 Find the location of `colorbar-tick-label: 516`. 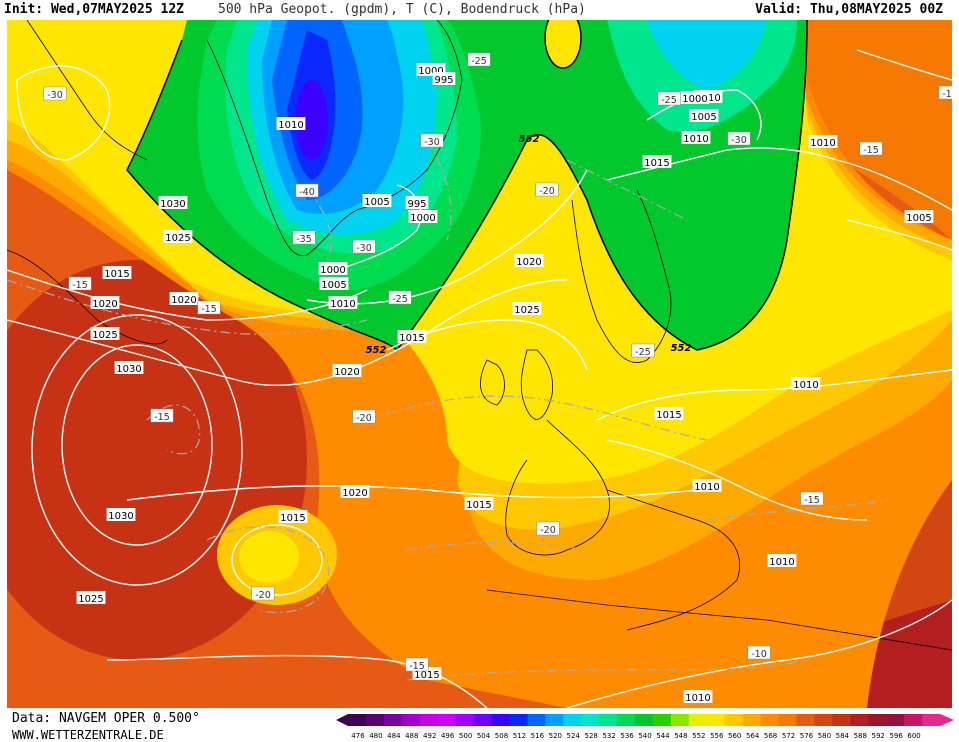

colorbar-tick-label: 516 is located at coordinates (538, 736).